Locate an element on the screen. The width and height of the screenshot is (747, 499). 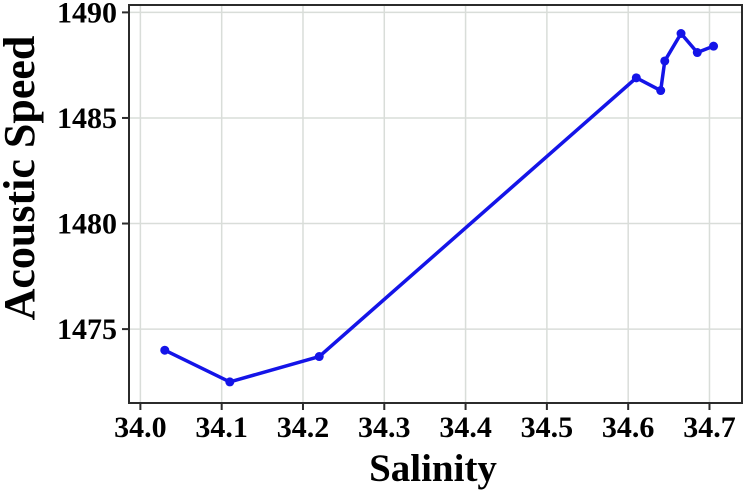
x-tick-label: 34.6 is located at coordinates (628, 427).